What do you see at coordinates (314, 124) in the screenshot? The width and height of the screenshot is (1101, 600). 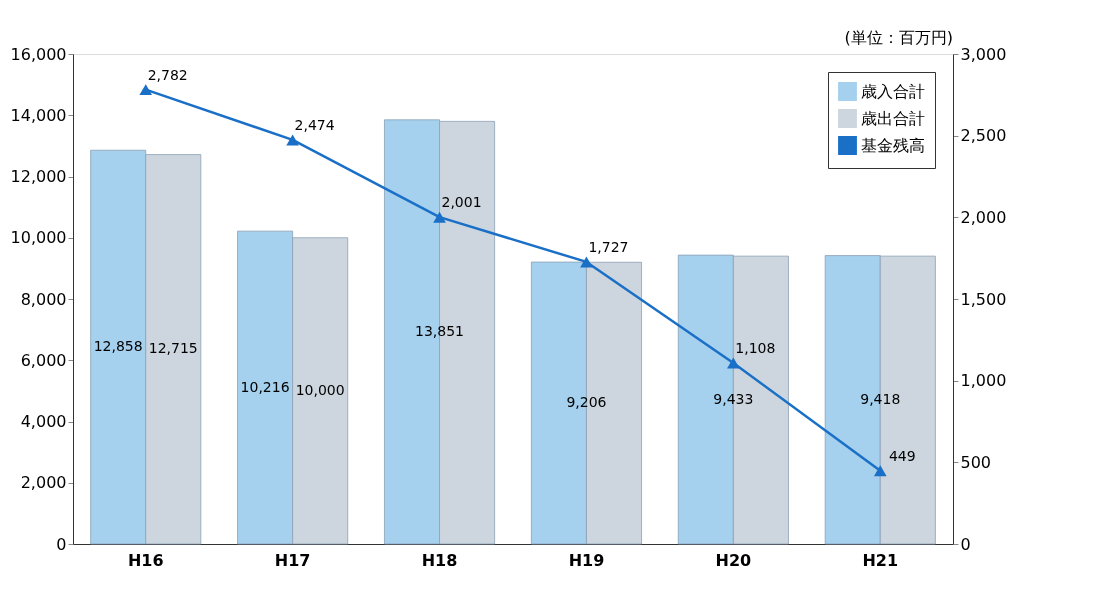 I see `data-label: 2,474` at bounding box center [314, 124].